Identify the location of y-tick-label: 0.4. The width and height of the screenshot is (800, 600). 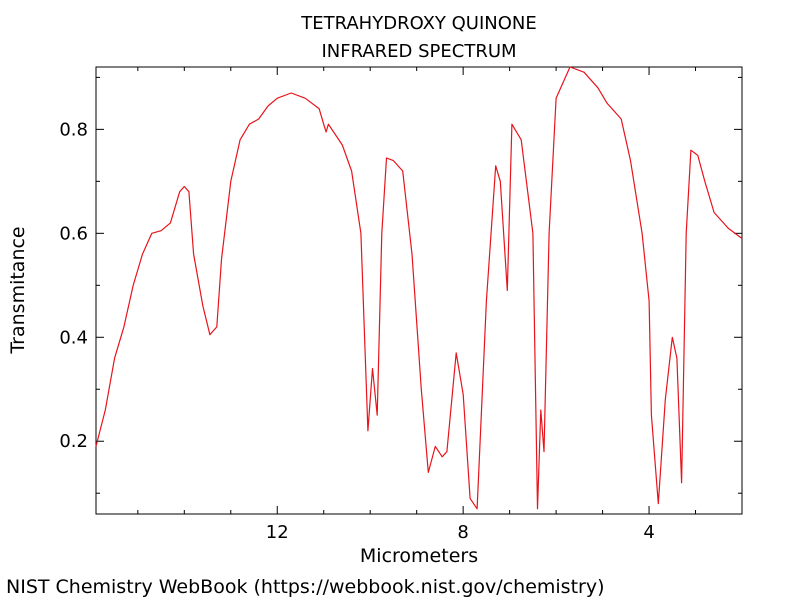
(73, 337).